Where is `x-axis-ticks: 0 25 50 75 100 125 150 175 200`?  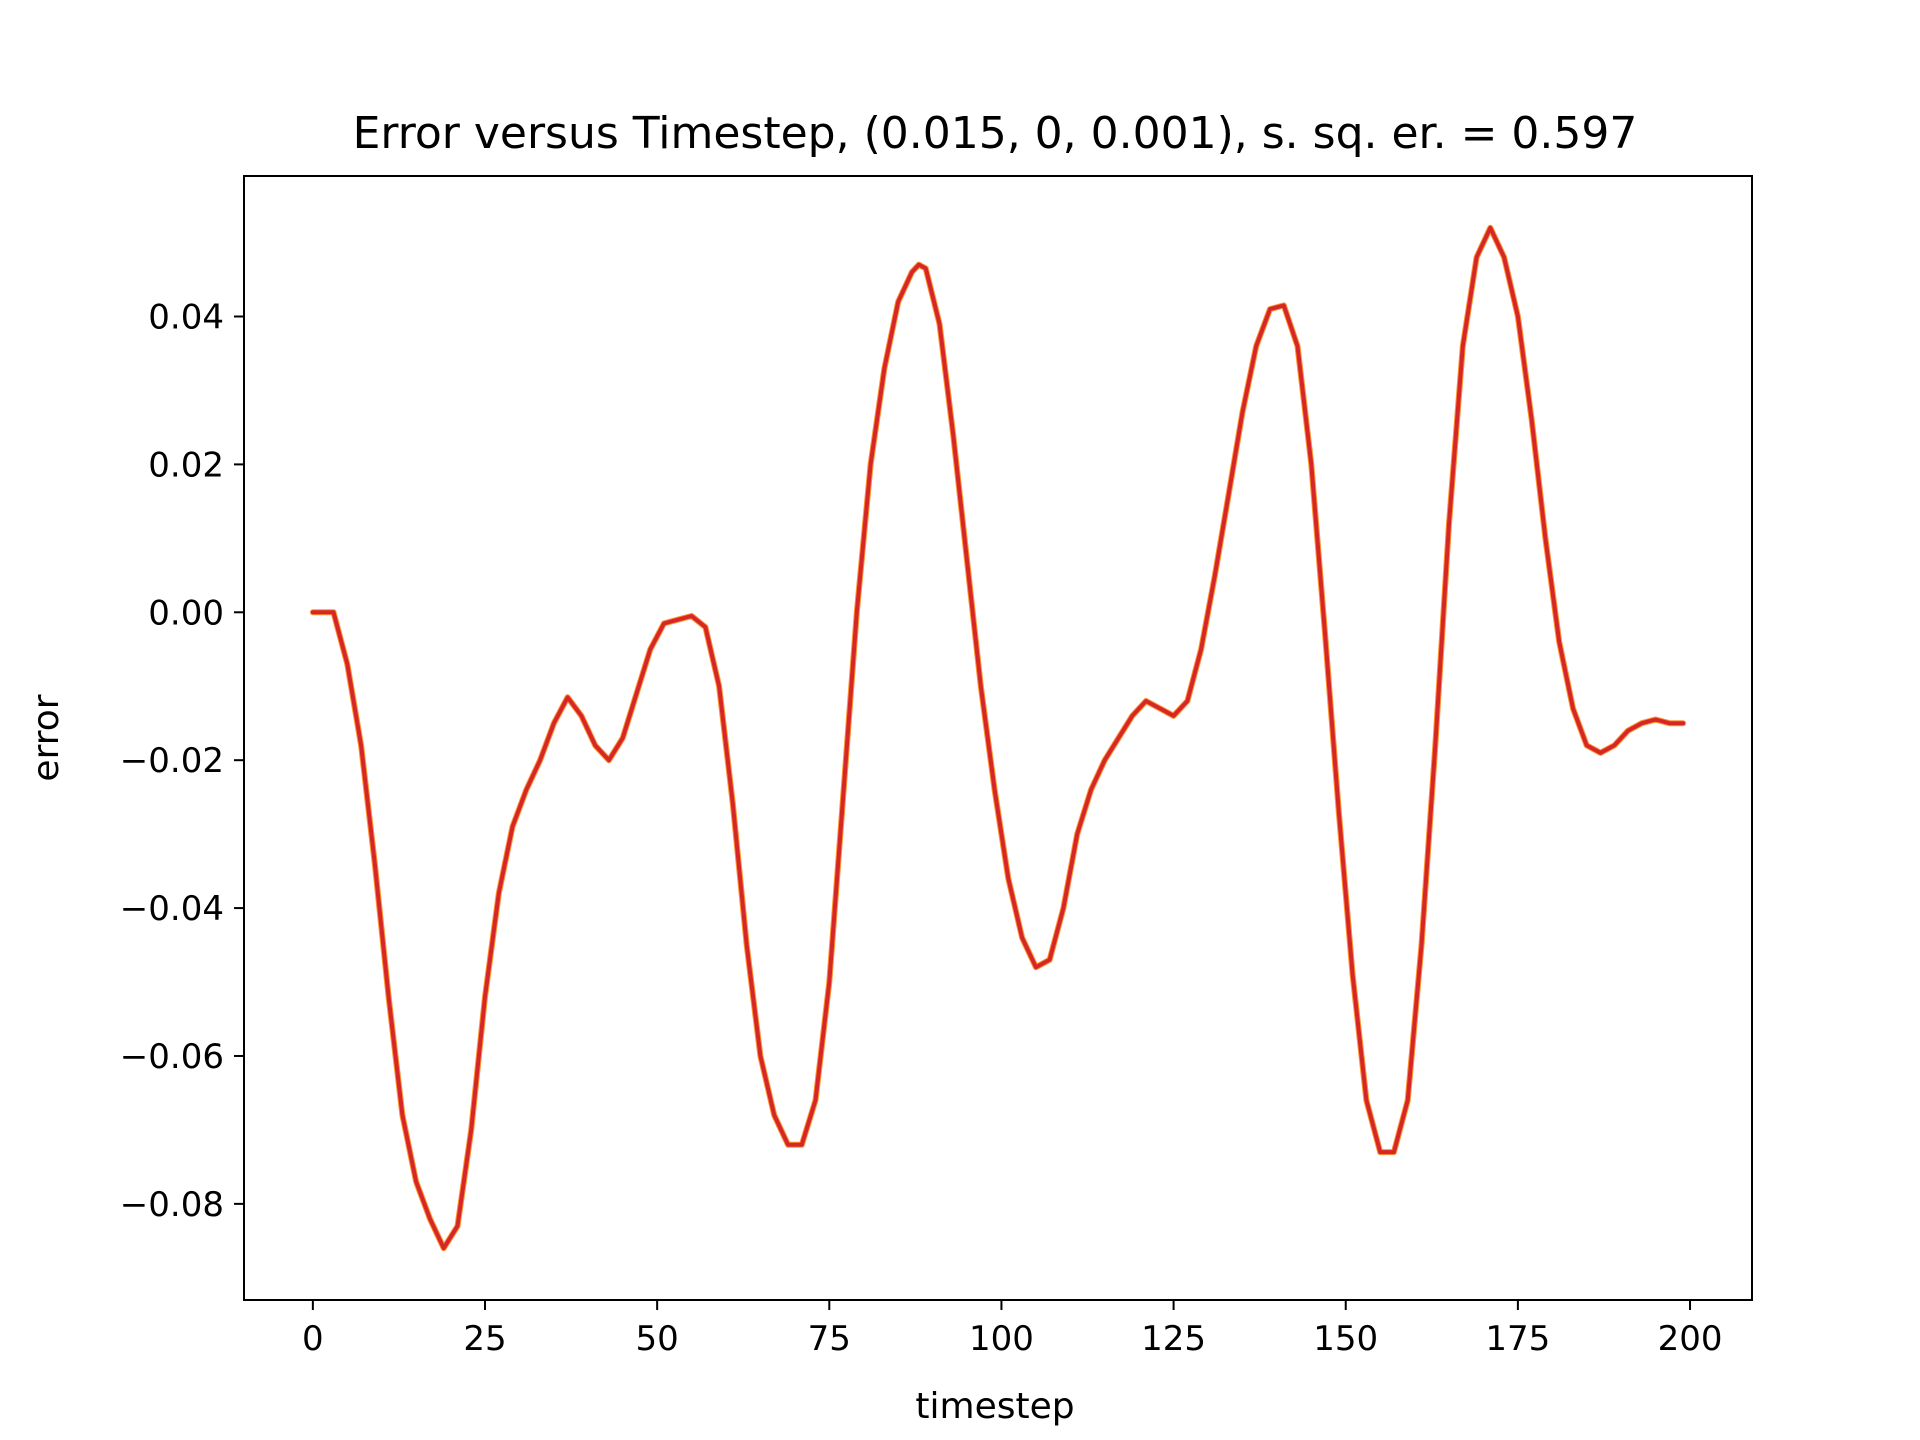
x-axis-ticks: 0 25 50 75 100 125 150 175 200 is located at coordinates (1012, 1329).